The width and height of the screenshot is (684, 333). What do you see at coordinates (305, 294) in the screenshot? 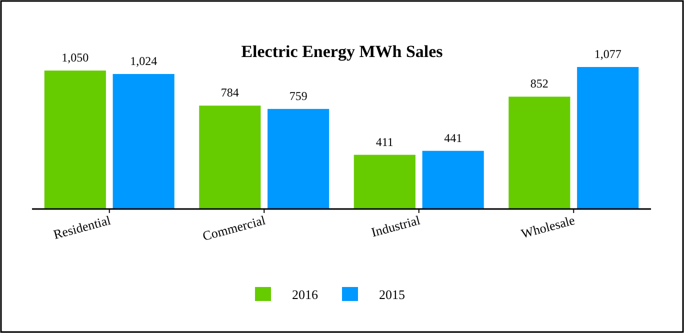
I see `legend-label: 2016` at bounding box center [305, 294].